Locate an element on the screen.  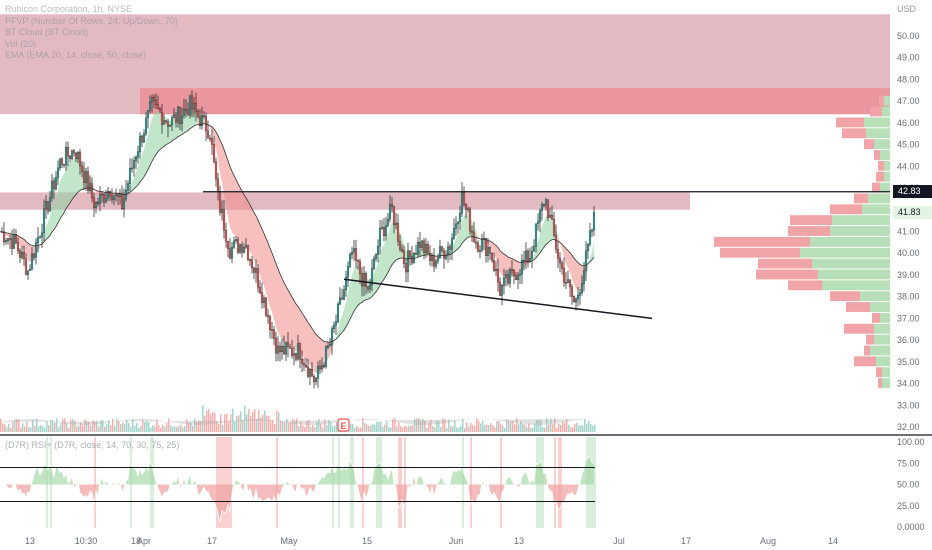
price-axis-tick: 33.00 is located at coordinates (908, 405).